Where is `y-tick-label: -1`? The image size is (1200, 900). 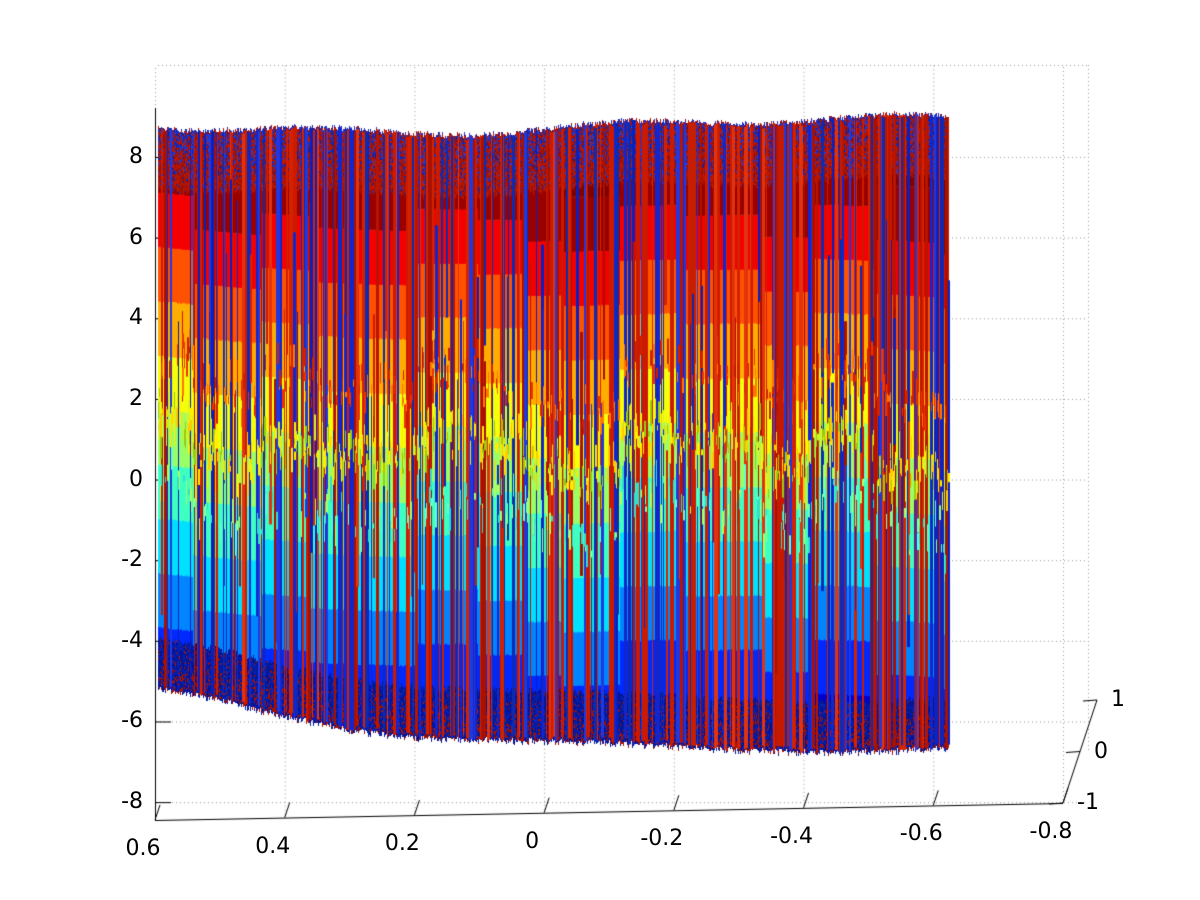 y-tick-label: -1 is located at coordinates (1088, 802).